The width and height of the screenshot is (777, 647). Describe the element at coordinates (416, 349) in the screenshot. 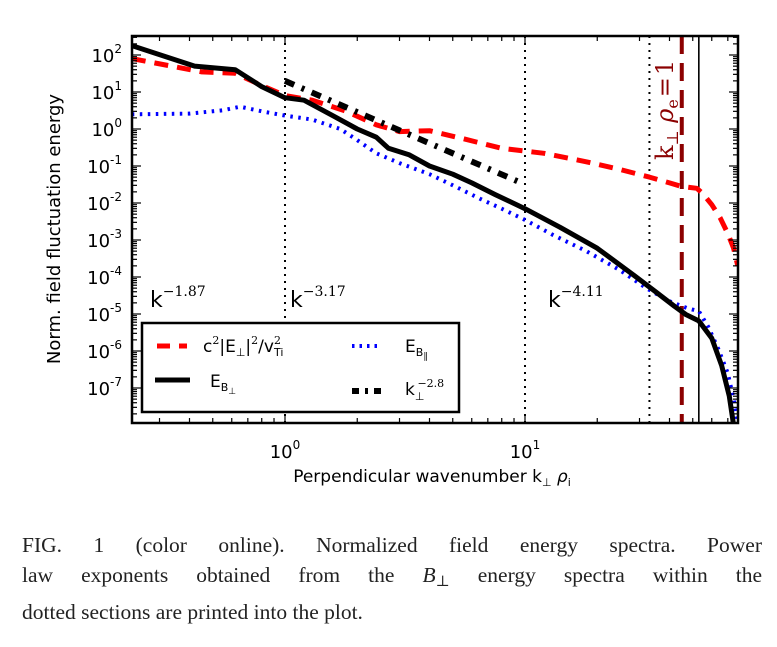

I see `legend-label-b-par: EB∥` at that location.